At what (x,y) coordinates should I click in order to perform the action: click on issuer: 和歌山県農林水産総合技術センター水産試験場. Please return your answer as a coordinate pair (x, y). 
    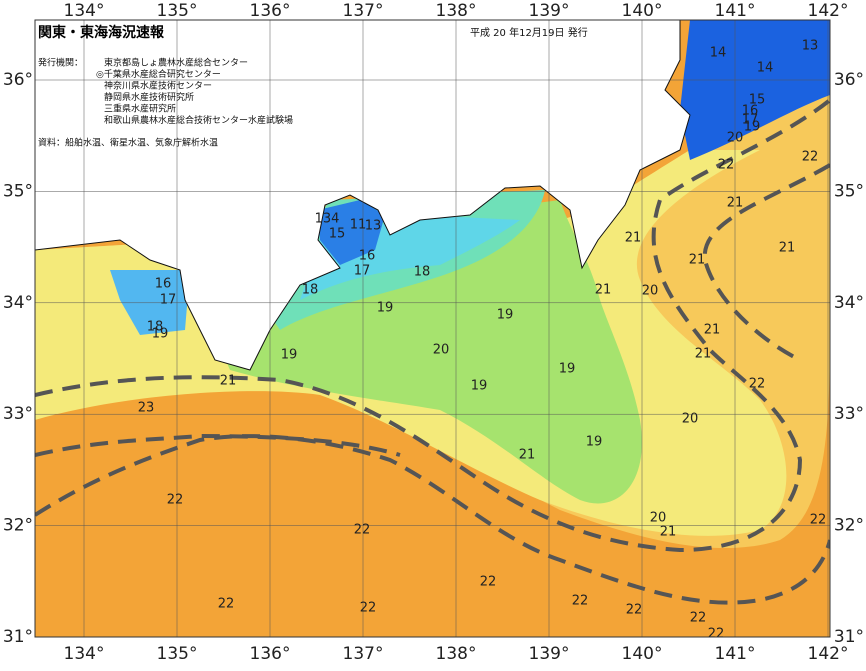
    Looking at the image, I should click on (198, 120).